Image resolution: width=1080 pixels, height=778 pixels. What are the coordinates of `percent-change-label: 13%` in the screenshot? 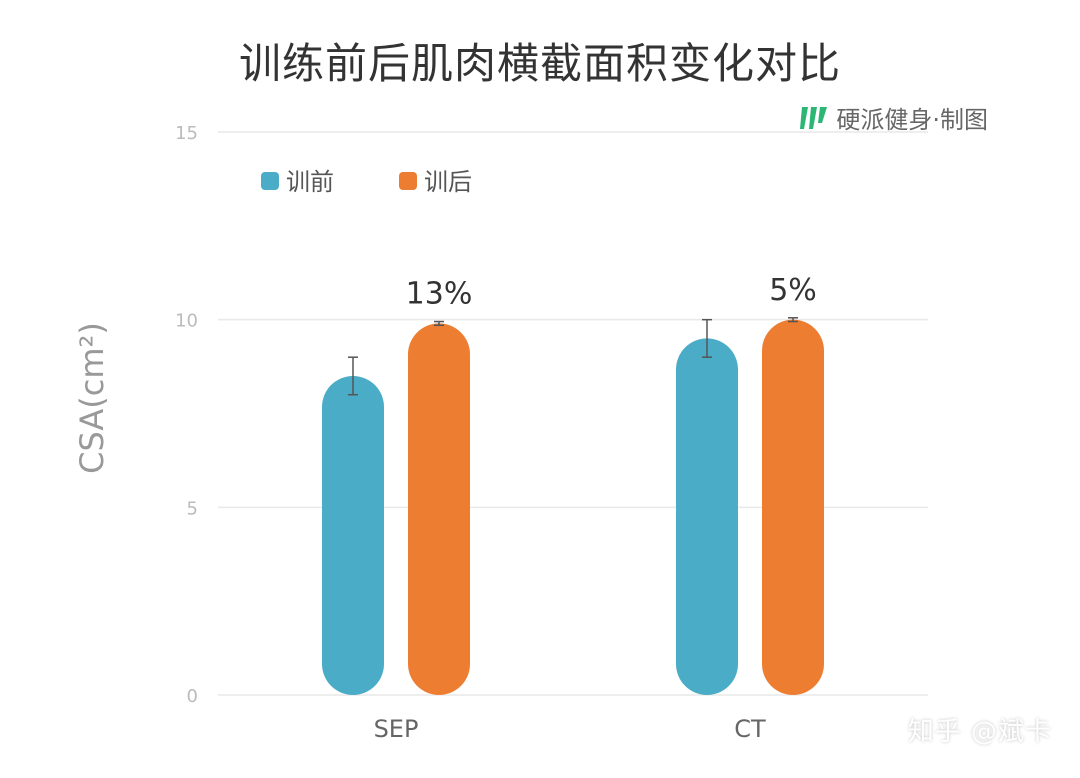 It's located at (439, 294).